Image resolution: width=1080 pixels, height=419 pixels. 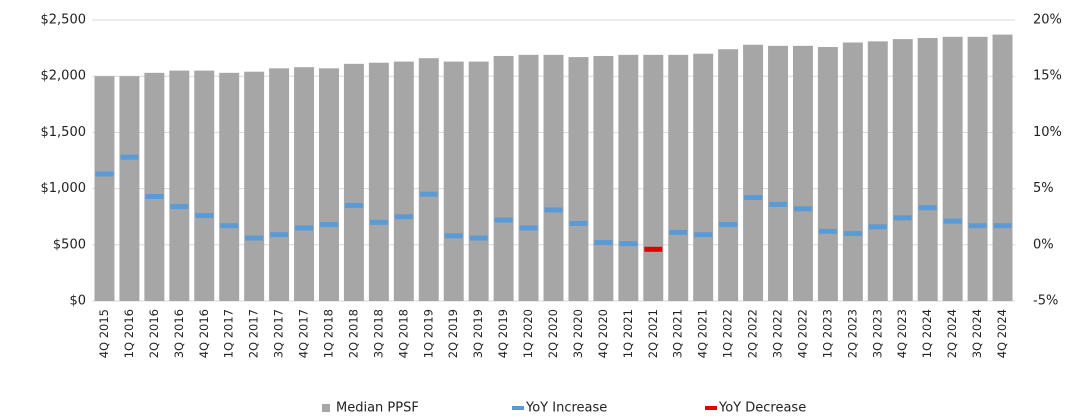 I want to click on legend-label: YoY Decrease, so click(x=762, y=408).